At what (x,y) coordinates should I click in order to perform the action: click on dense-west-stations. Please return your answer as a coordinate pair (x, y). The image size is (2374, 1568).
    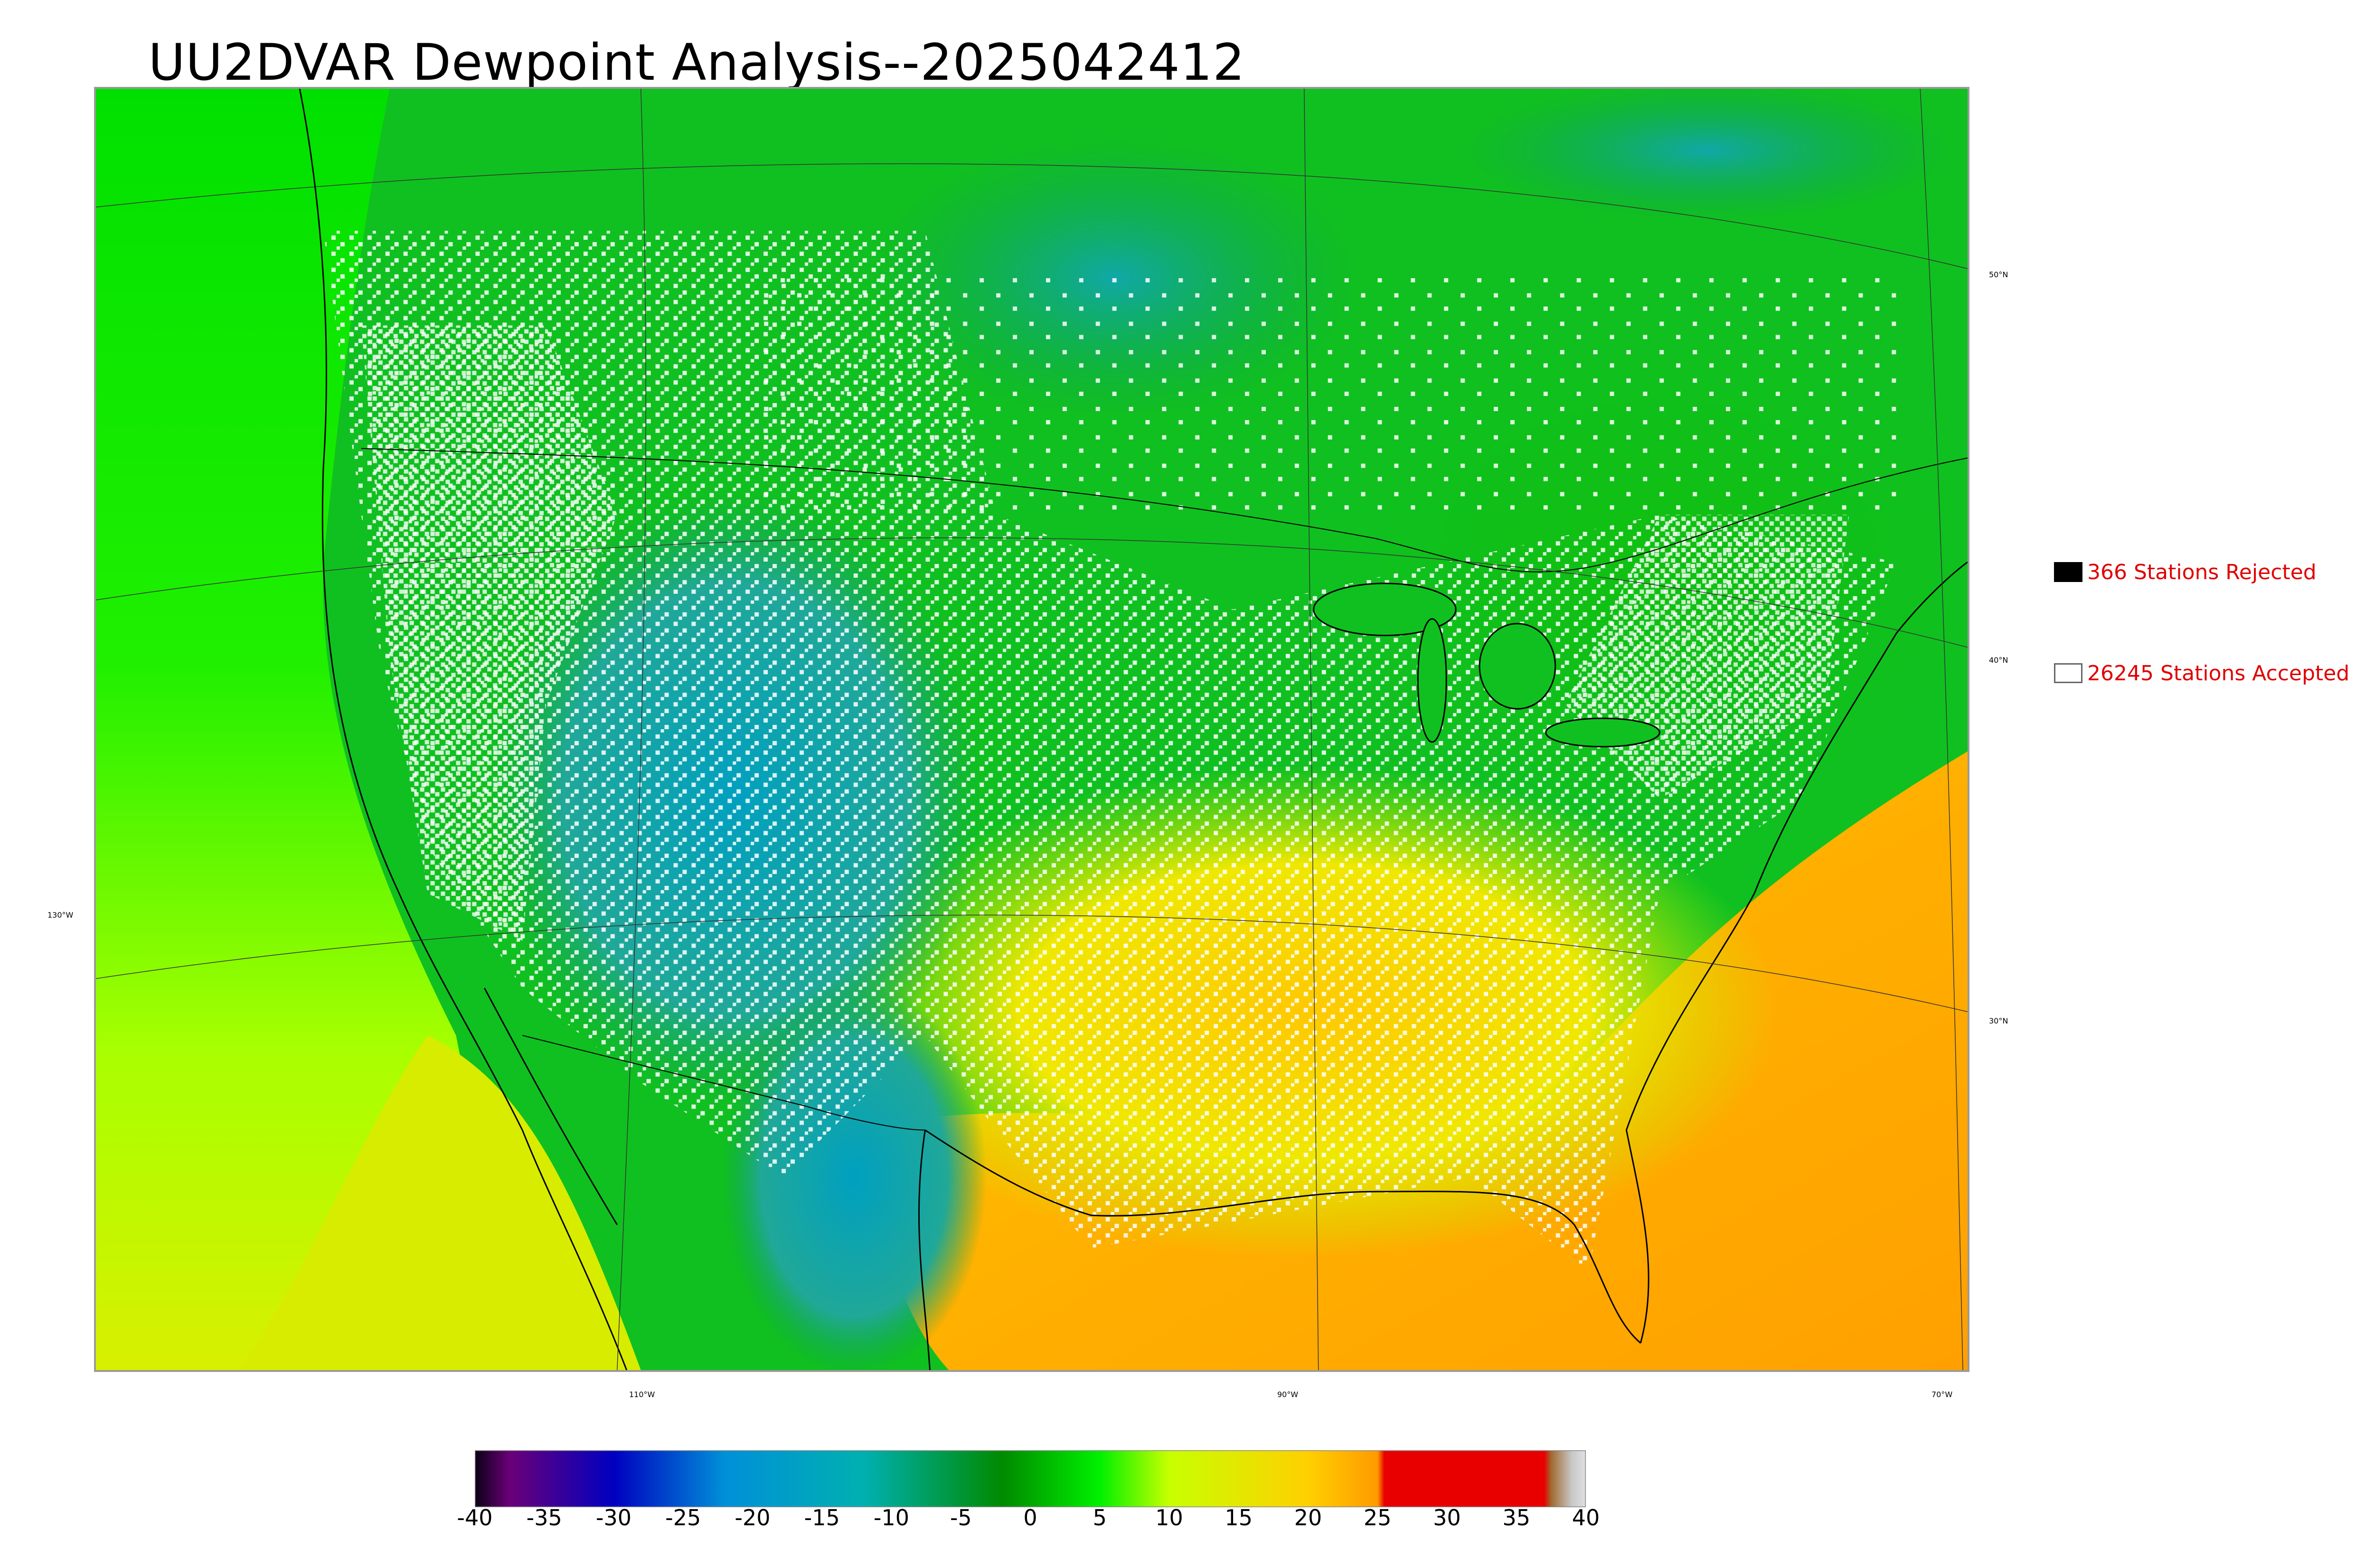
    Looking at the image, I should click on (489, 633).